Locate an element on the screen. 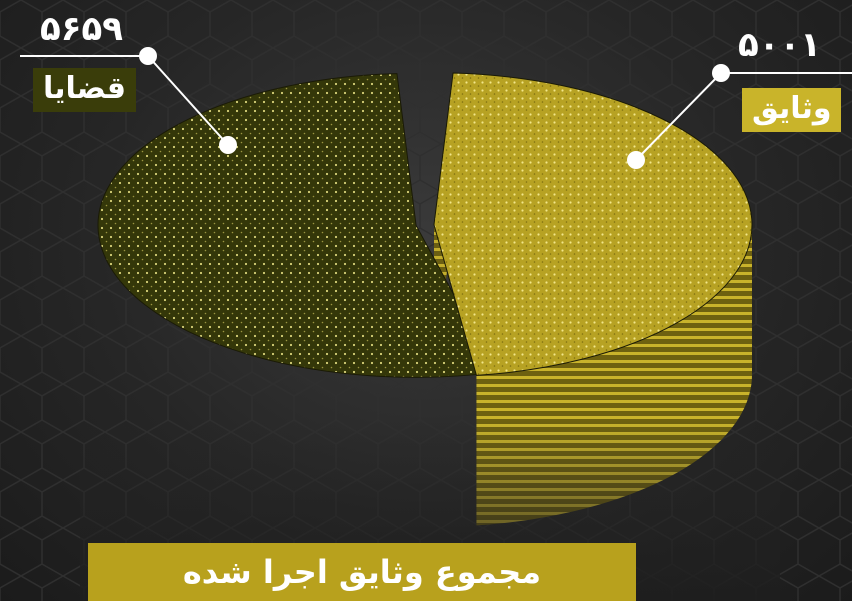  slice-category-label: قضایا is located at coordinates (84, 90).